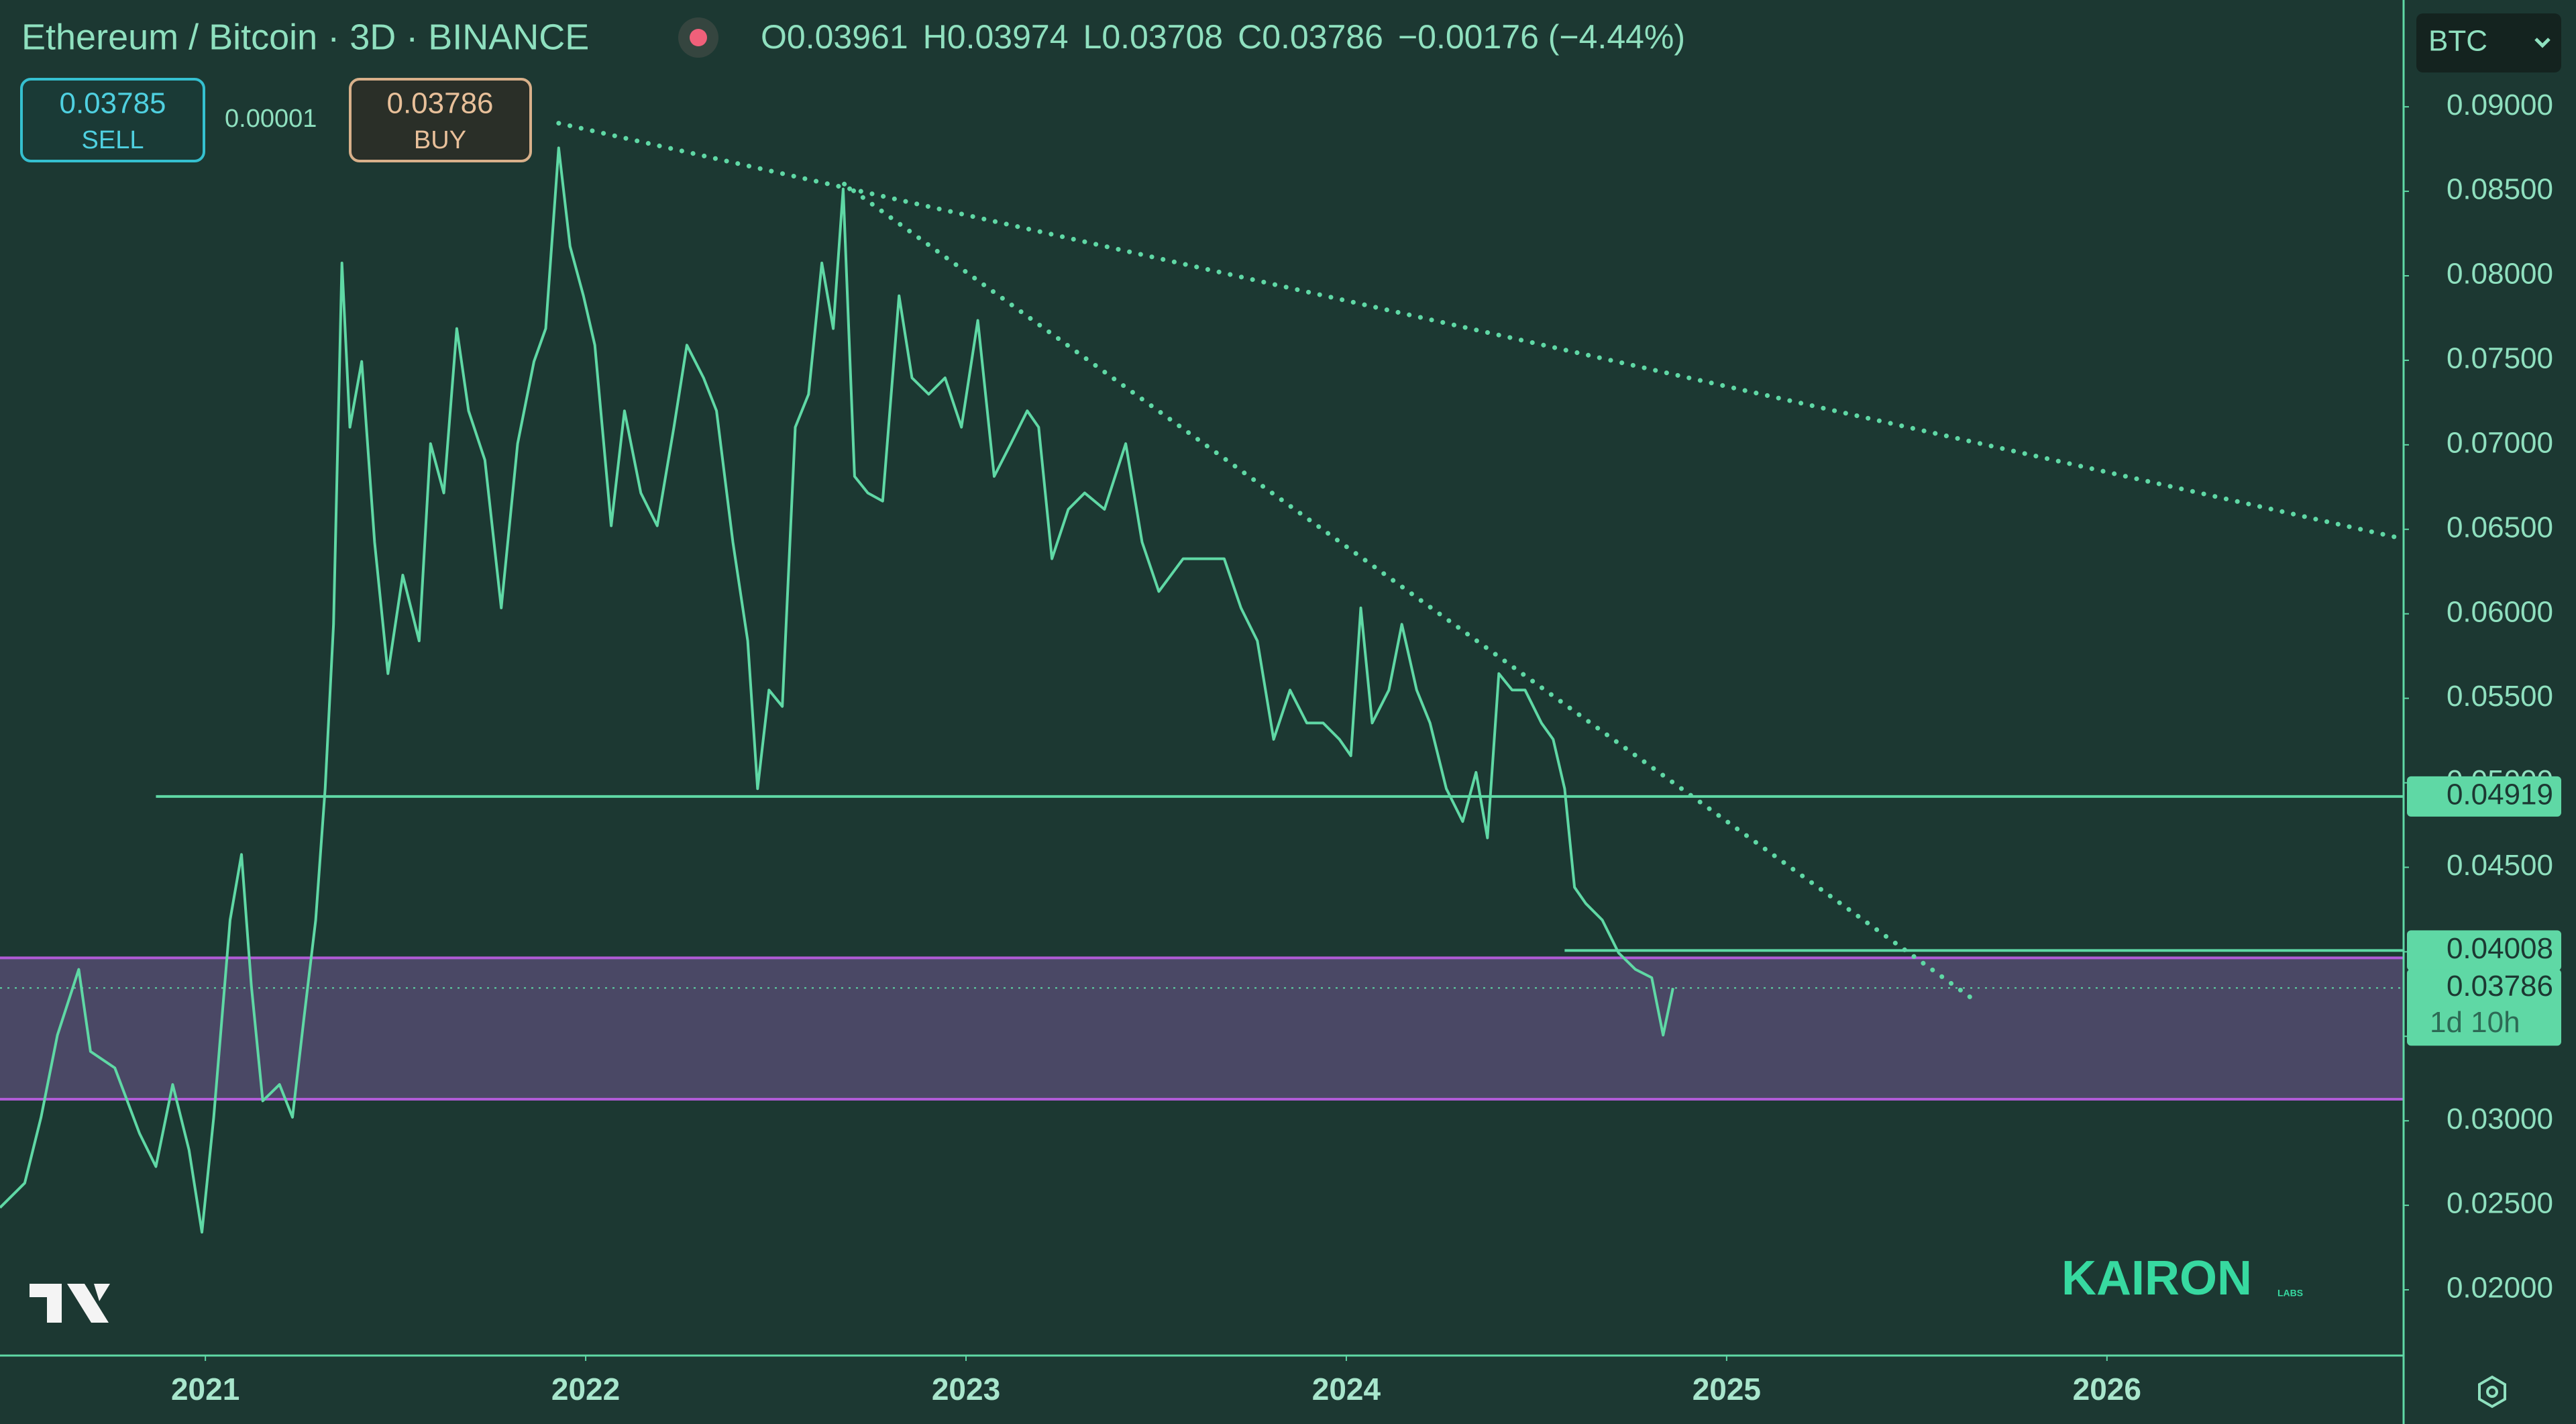 Image resolution: width=2576 pixels, height=1424 pixels. What do you see at coordinates (2500, 1288) in the screenshot?
I see `y-tick-label: 0.02000` at bounding box center [2500, 1288].